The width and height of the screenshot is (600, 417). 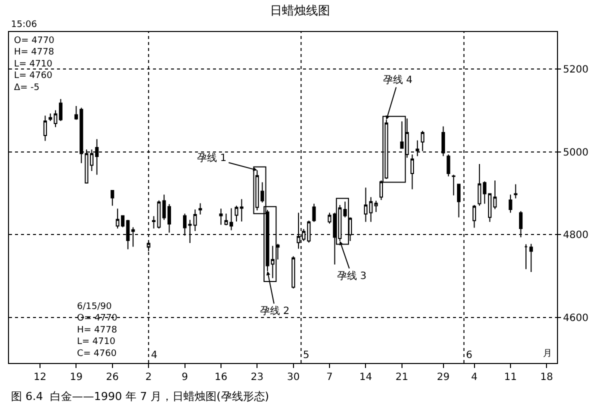 I want to click on x-tick-label: 18, so click(x=547, y=377).